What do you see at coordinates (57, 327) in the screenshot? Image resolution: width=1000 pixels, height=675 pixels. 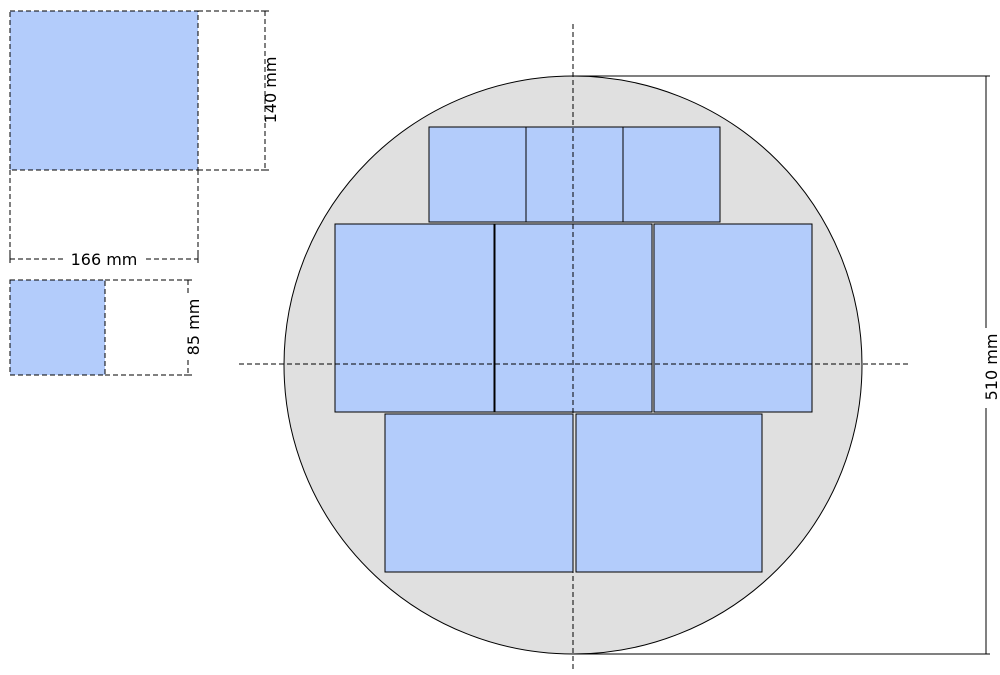 I see `small-sample-tile` at bounding box center [57, 327].